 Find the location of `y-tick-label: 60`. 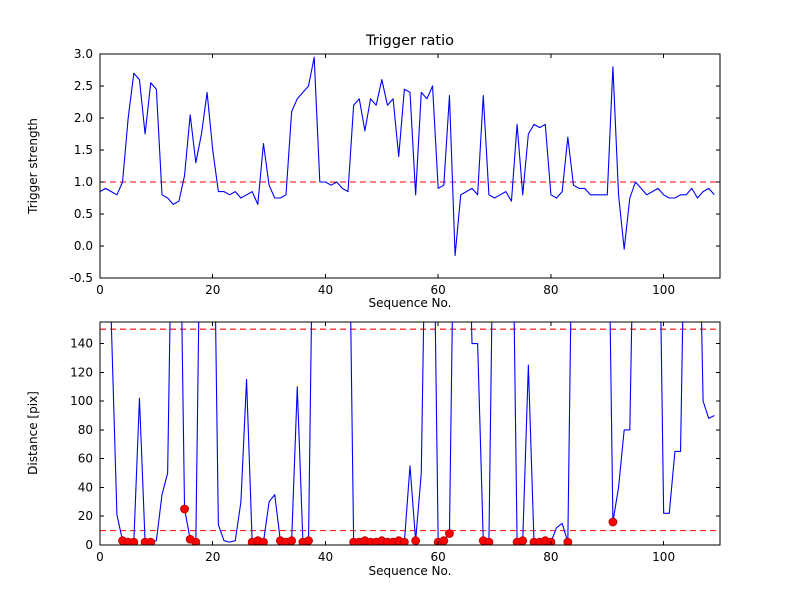

y-tick-label: 60 is located at coordinates (85, 459).